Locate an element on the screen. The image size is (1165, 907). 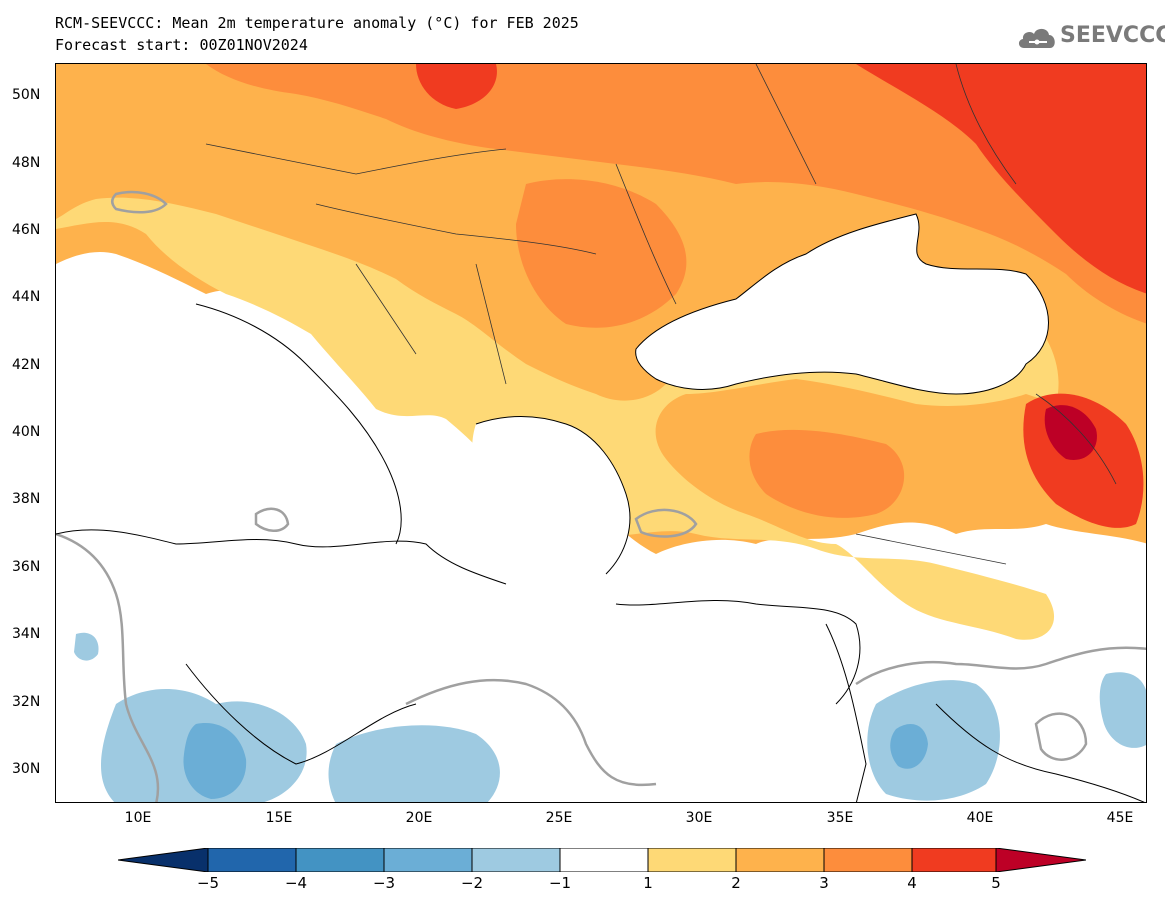
lon-label-15e: 15E is located at coordinates (279, 818).